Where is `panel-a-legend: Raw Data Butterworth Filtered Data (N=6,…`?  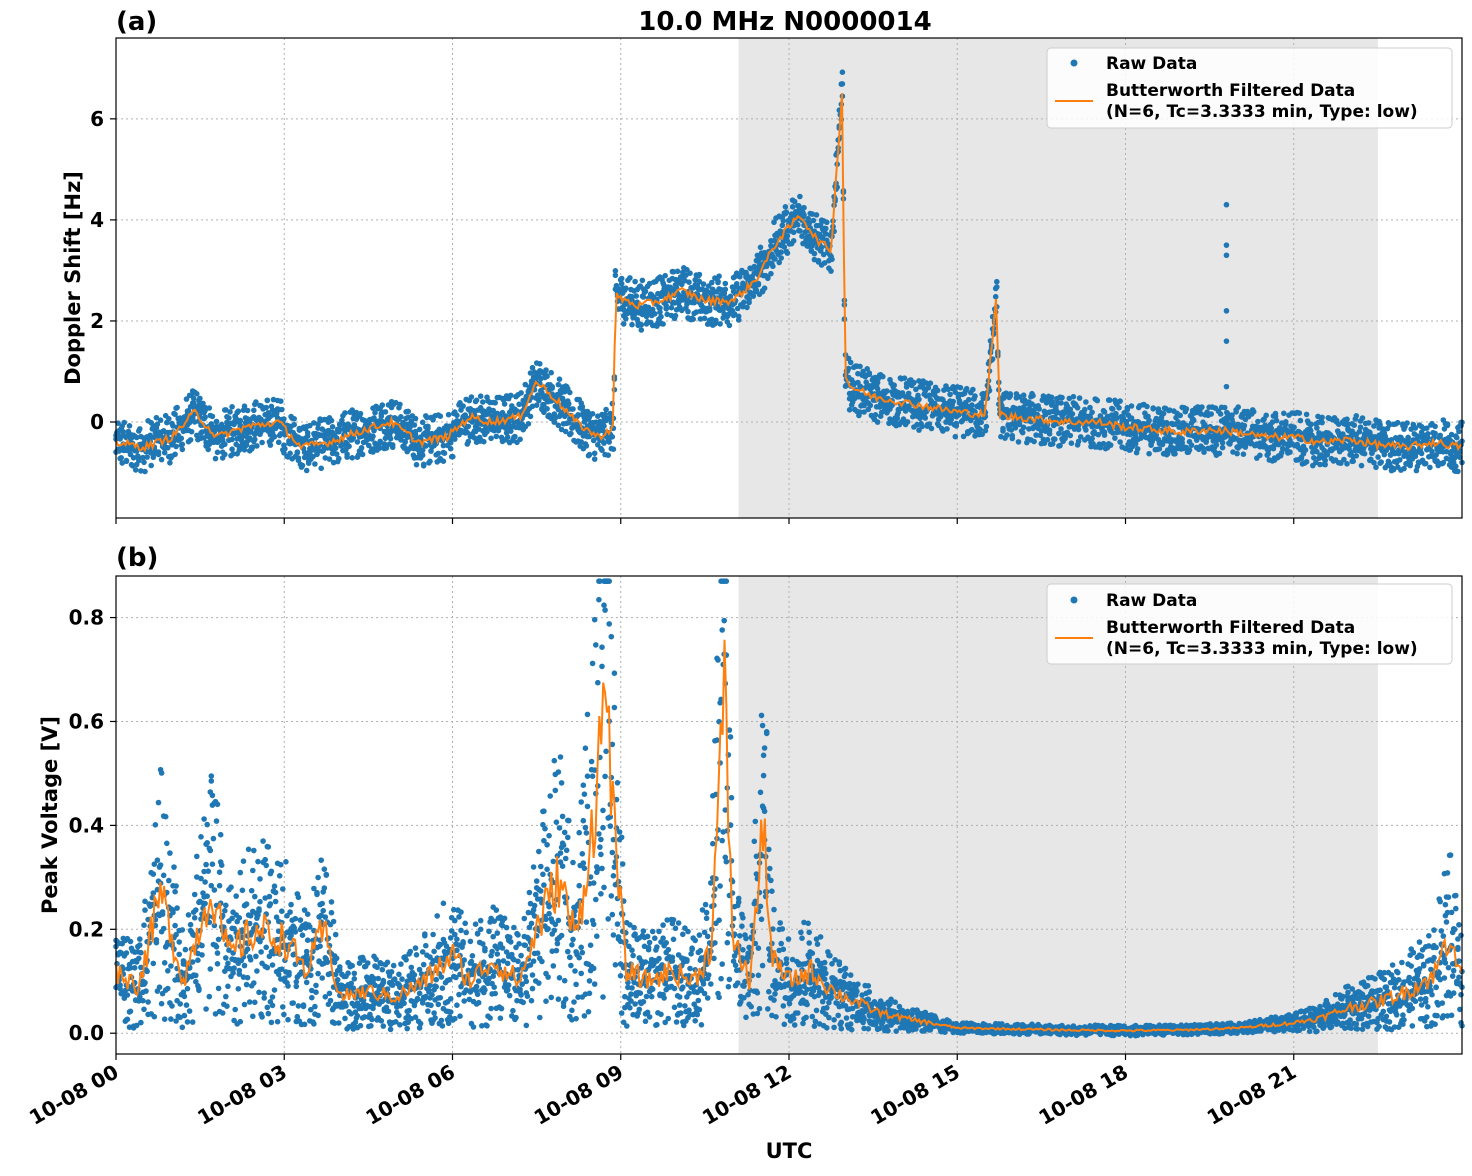 panel-a-legend: Raw Data Butterworth Filtered Data (N=6,… is located at coordinates (1249, 88).